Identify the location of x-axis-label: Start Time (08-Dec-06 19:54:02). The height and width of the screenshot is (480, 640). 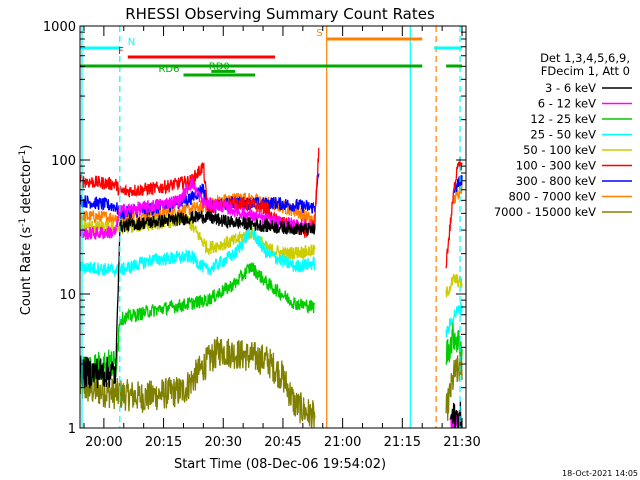
(280, 464).